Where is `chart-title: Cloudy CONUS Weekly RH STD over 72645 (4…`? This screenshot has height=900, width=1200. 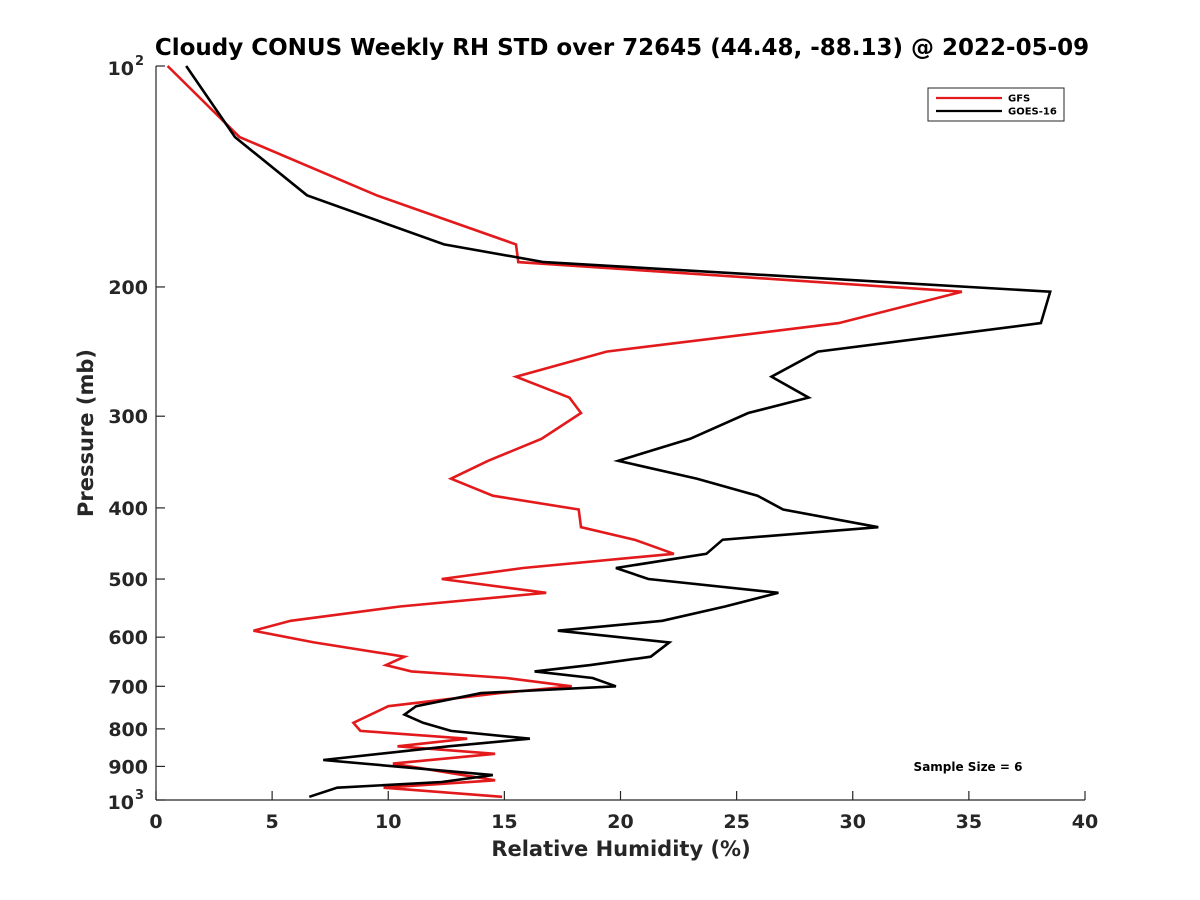
chart-title: Cloudy CONUS Weekly RH STD over 72645 (4… is located at coordinates (622, 48).